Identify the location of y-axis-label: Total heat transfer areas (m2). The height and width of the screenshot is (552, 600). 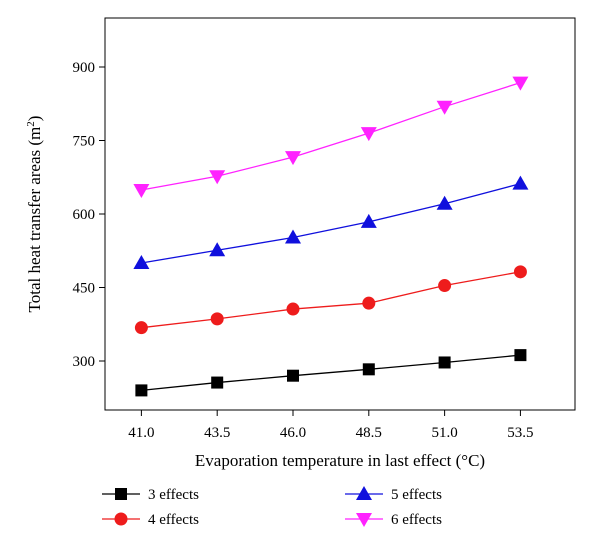
(34, 214).